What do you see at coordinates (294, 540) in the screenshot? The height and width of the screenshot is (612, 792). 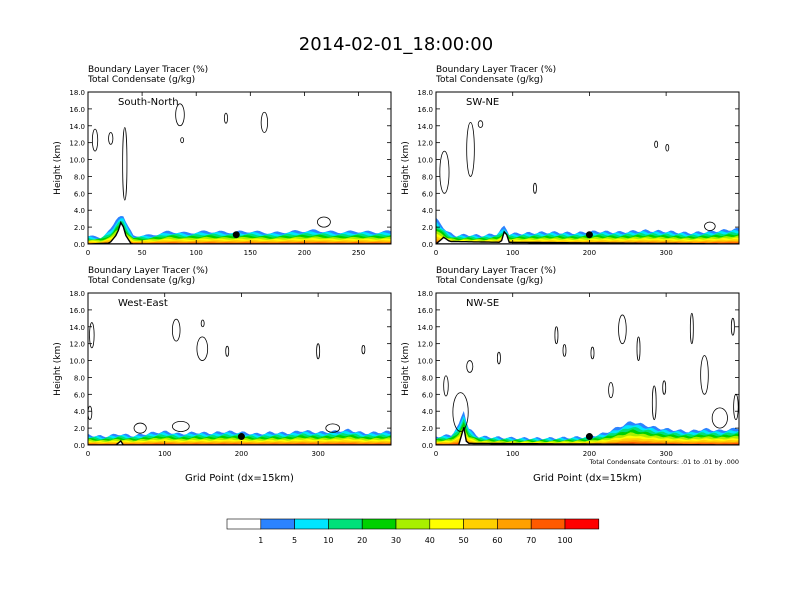 I see `colorbar-label: 5` at bounding box center [294, 540].